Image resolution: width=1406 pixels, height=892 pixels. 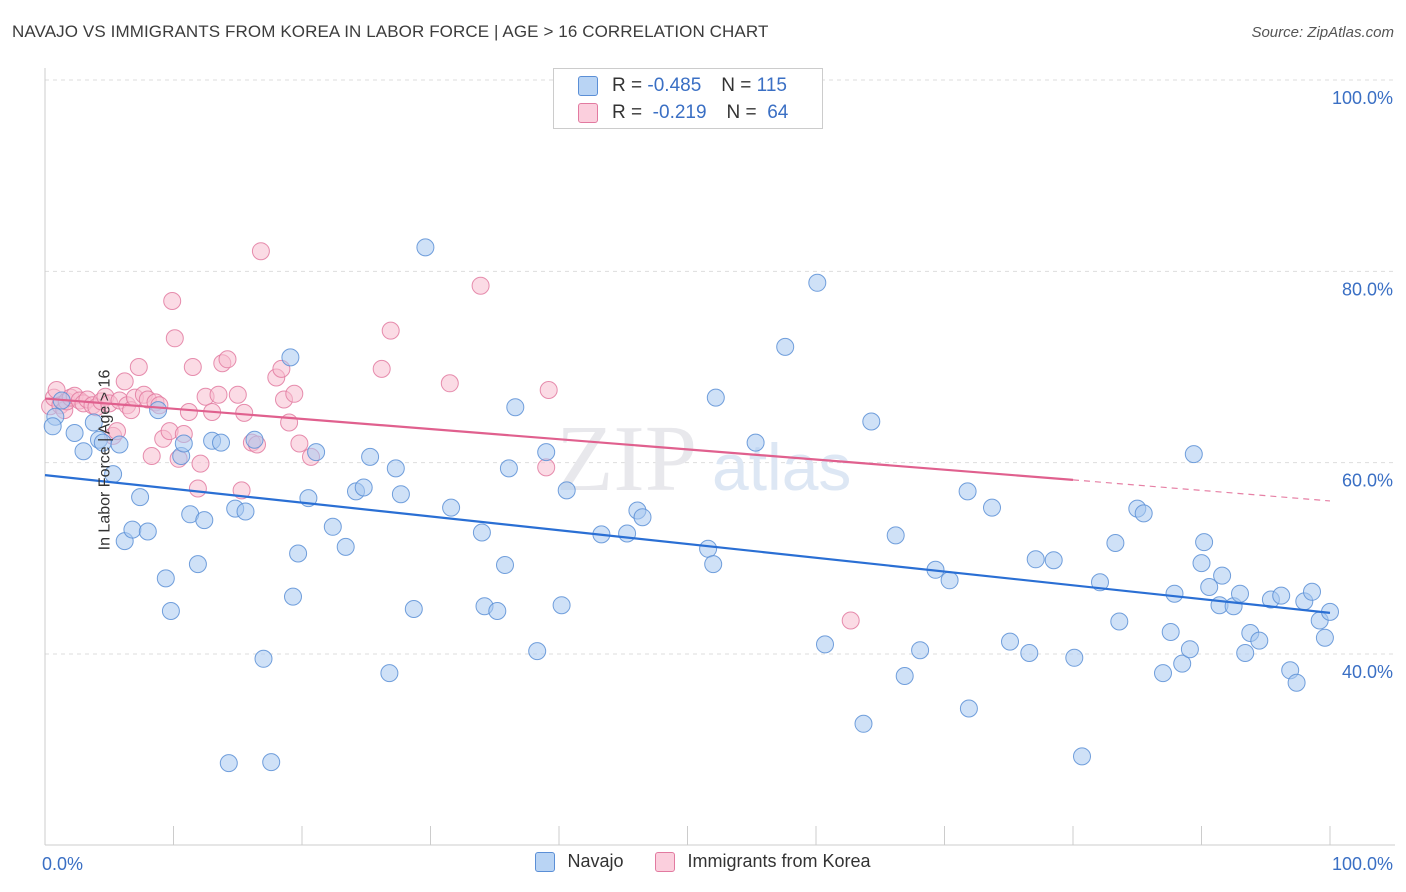 What do you see at coordinates (779, 861) in the screenshot?
I see `legend-label-korea: Immigrants from Korea` at bounding box center [779, 861].